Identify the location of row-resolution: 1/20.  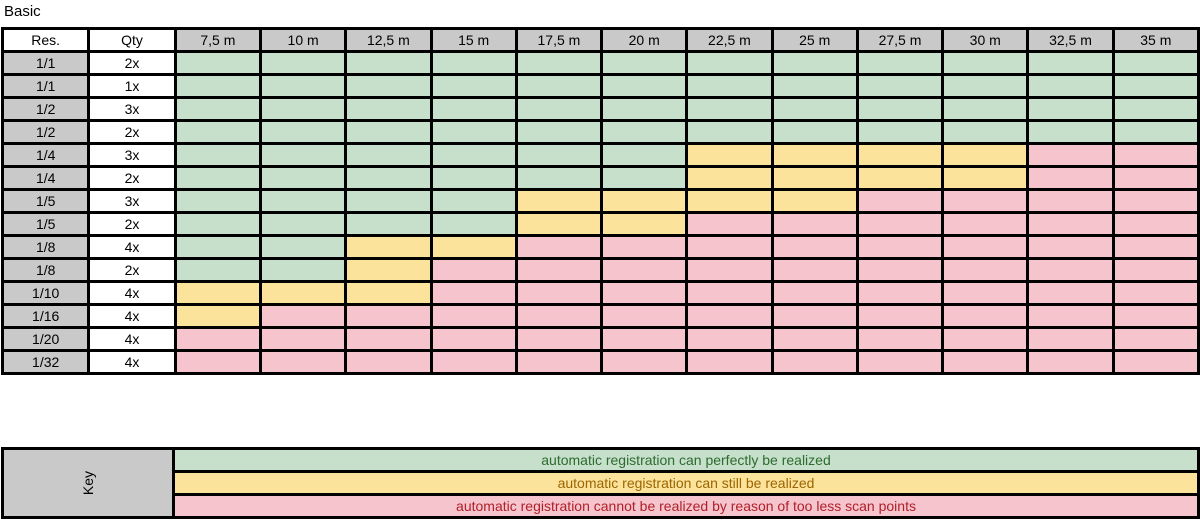
(45, 339).